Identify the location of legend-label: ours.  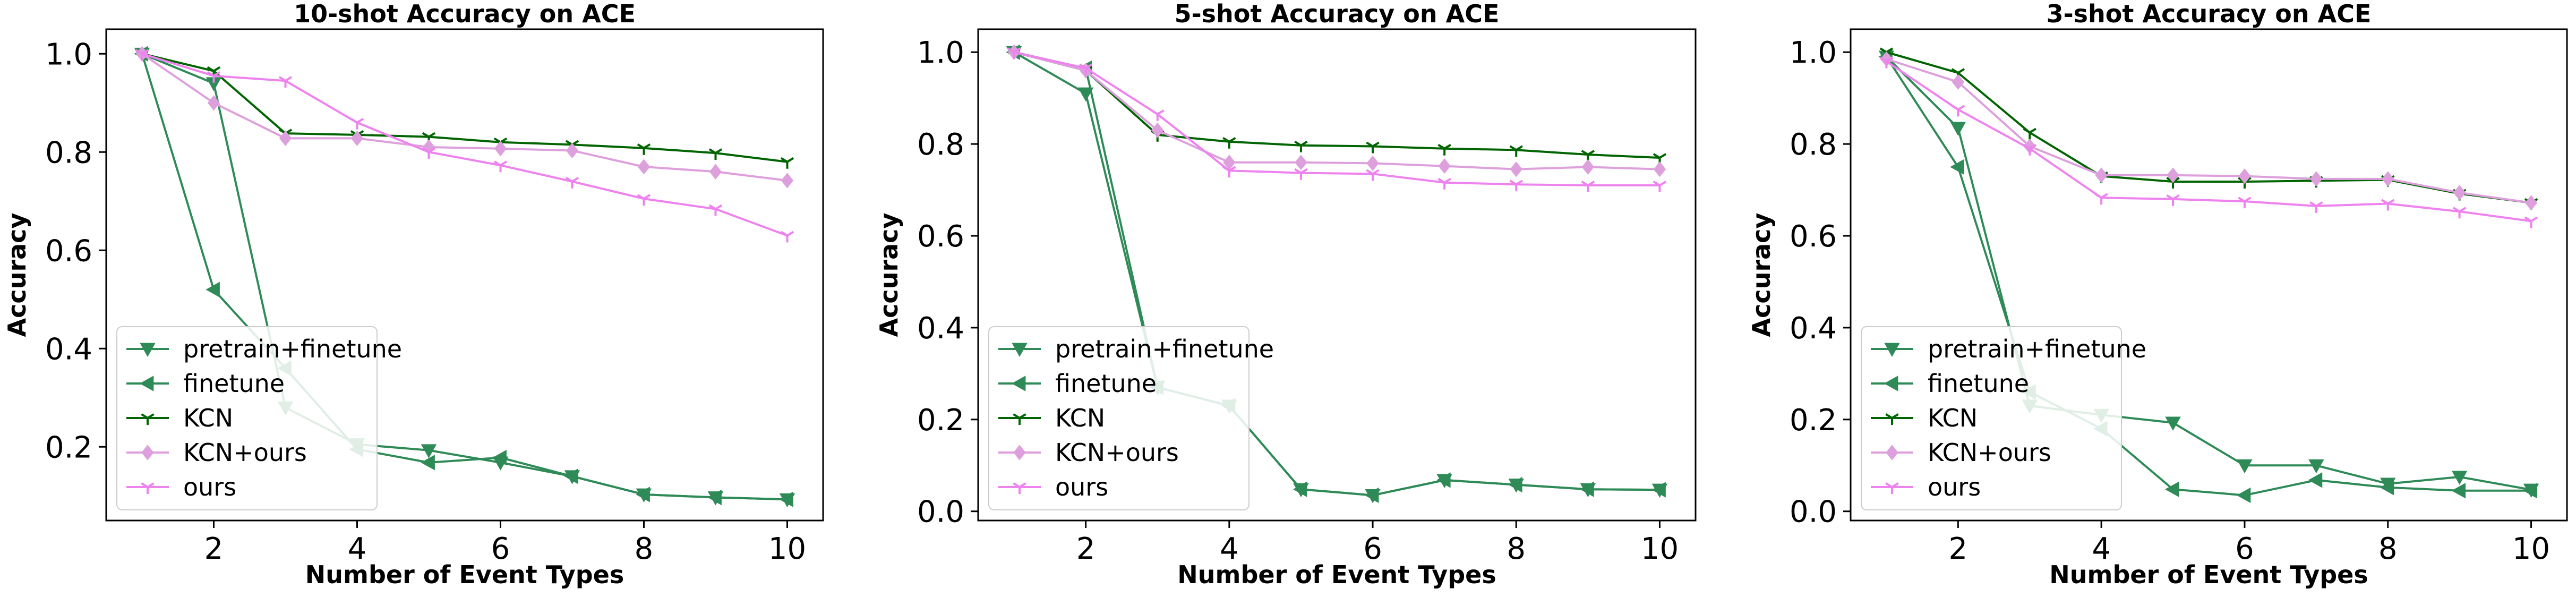
(1955, 487).